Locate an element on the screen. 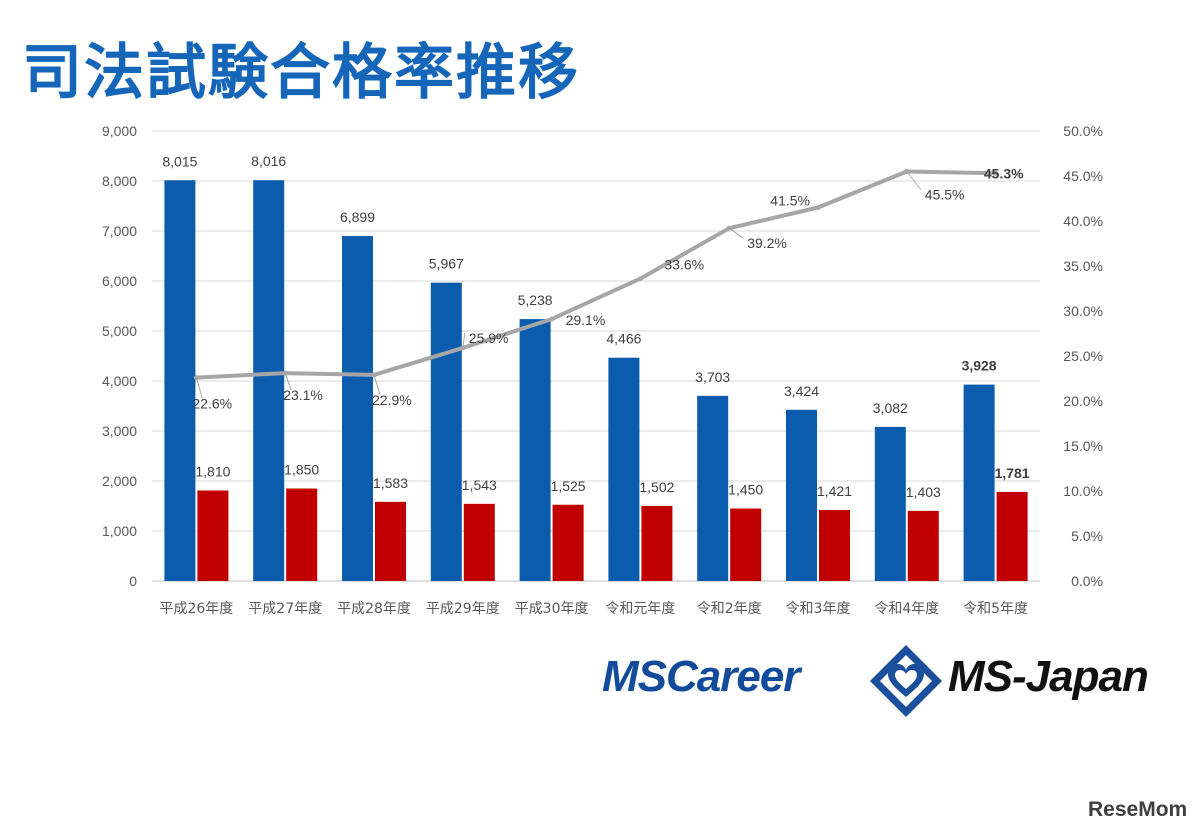 Image resolution: width=1200 pixels, height=838 pixels. examinee-label: 3,928 is located at coordinates (979, 366).